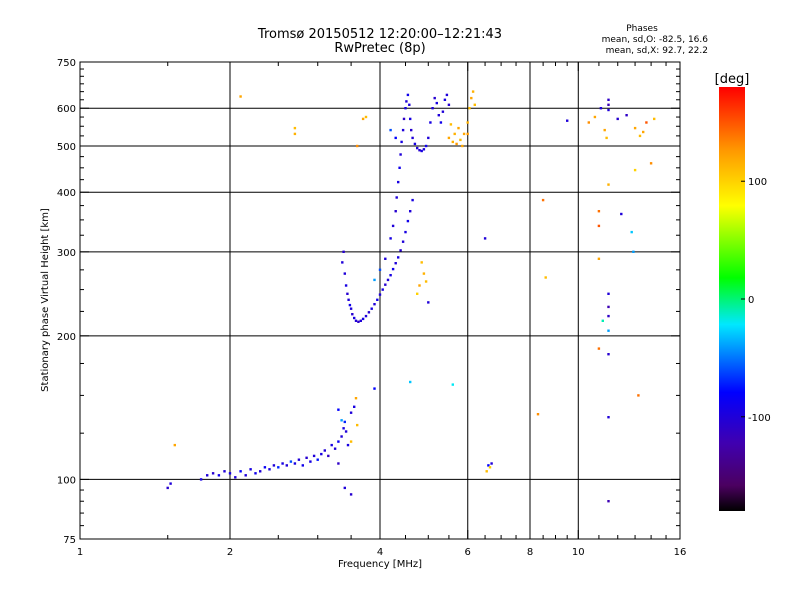  I want to click on x-tick-label: 1, so click(80, 552).